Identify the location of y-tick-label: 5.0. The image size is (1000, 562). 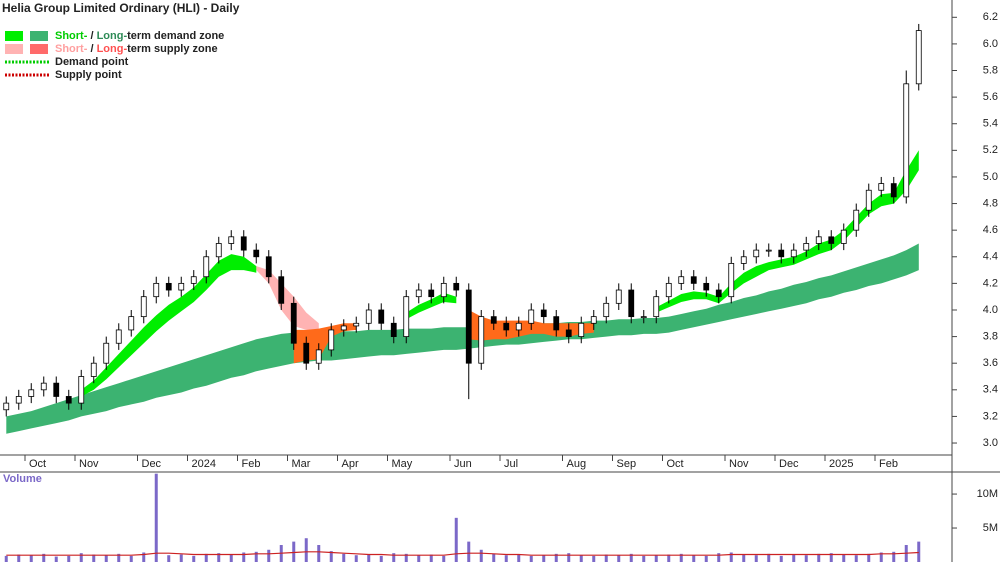
(990, 177).